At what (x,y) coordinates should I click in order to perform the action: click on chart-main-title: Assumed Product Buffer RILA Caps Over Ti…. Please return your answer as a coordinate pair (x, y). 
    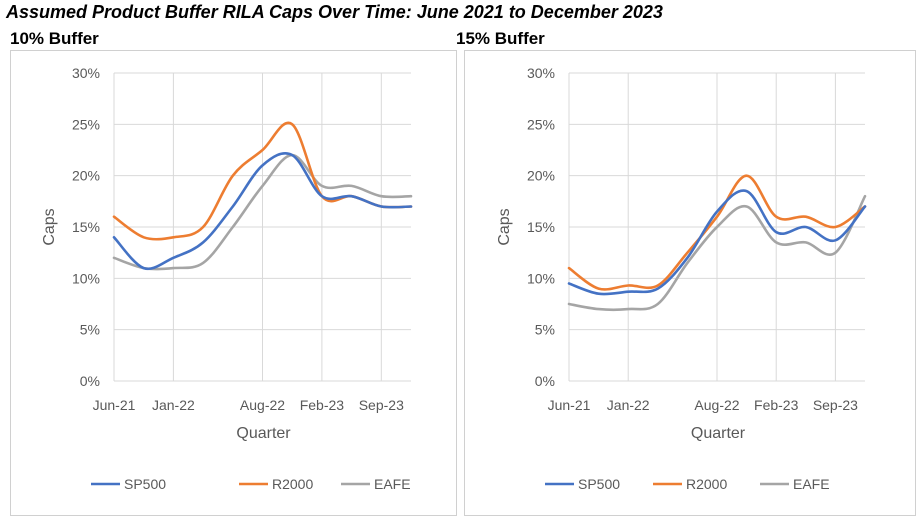
    Looking at the image, I should click on (334, 12).